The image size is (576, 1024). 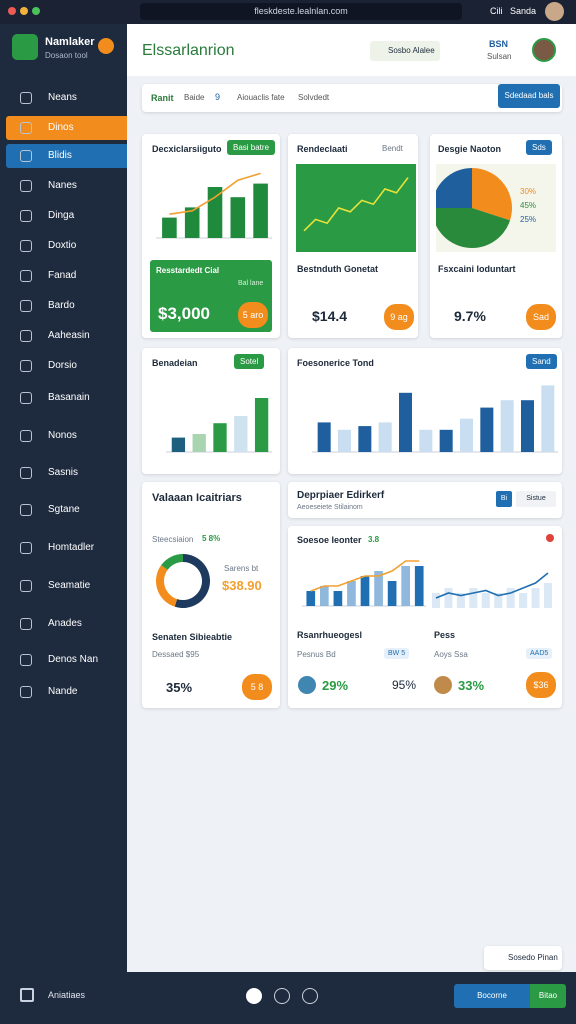 What do you see at coordinates (529, 96) in the screenshot?
I see `primary-button: Sdedaad bals` at bounding box center [529, 96].